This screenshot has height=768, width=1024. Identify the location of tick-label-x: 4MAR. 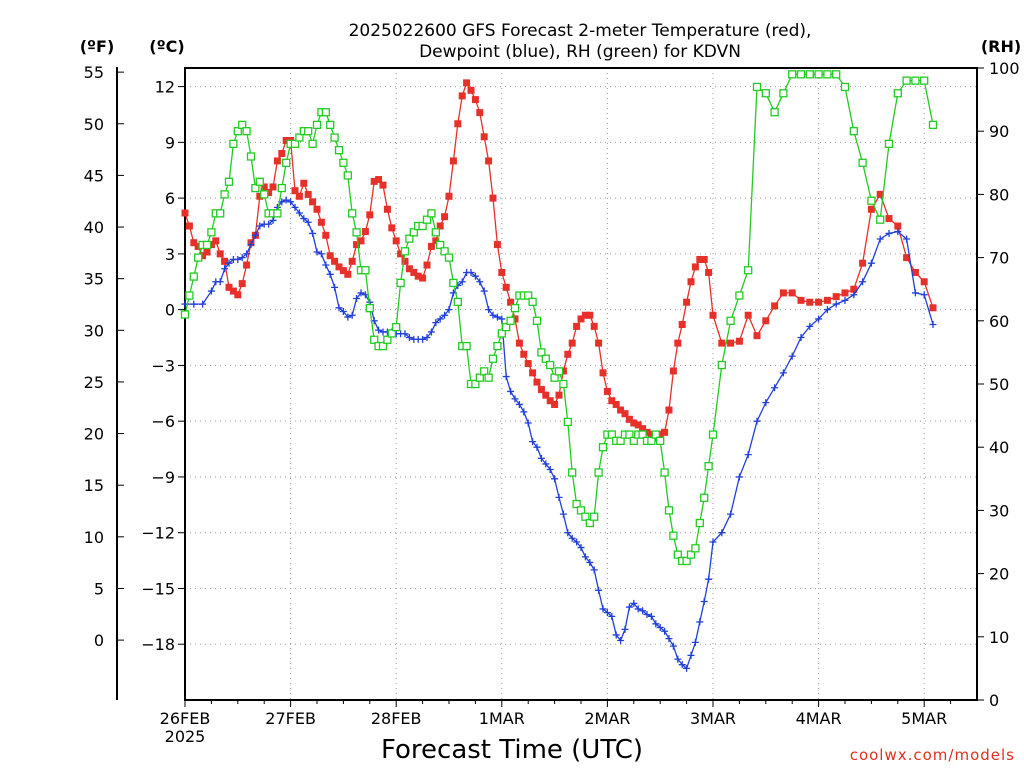
(819, 718).